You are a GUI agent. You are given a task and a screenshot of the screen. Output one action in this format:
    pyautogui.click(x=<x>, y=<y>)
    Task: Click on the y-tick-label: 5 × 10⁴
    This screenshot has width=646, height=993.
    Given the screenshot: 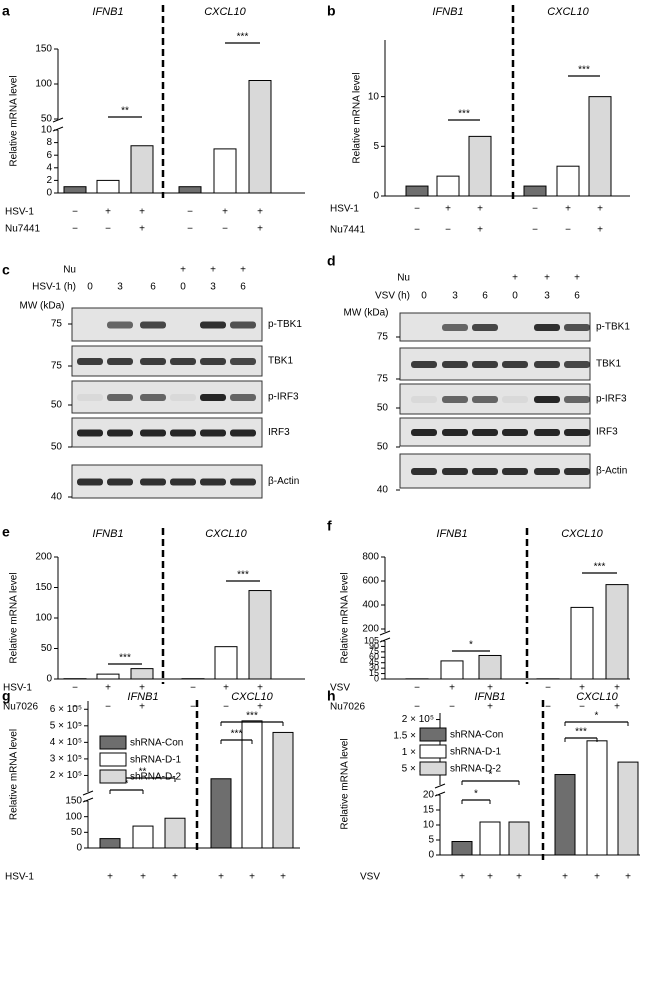 What is the action you would take?
    pyautogui.click(x=418, y=768)
    